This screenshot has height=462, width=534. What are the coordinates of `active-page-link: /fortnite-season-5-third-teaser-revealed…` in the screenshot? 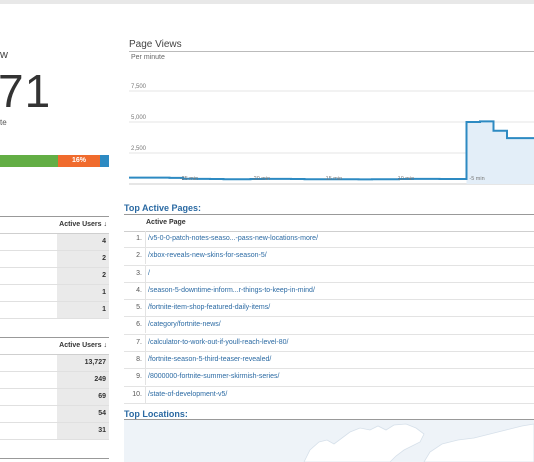 It's located at (210, 360).